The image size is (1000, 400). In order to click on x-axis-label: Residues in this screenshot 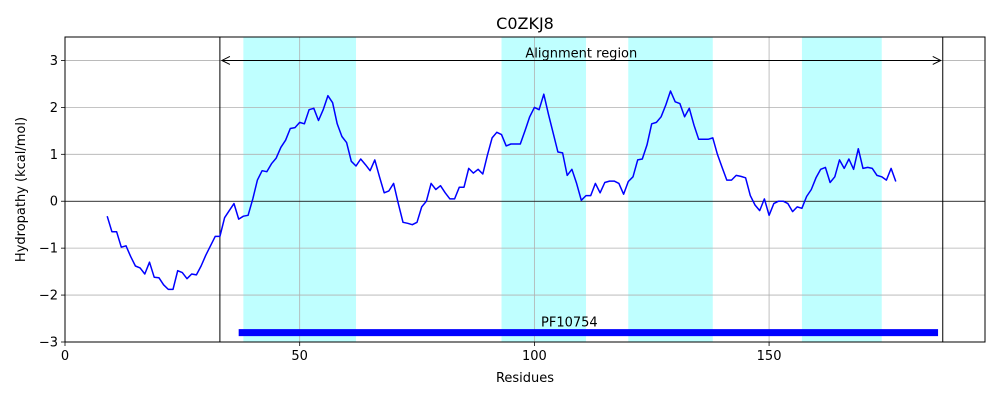, I will do `click(525, 378)`.